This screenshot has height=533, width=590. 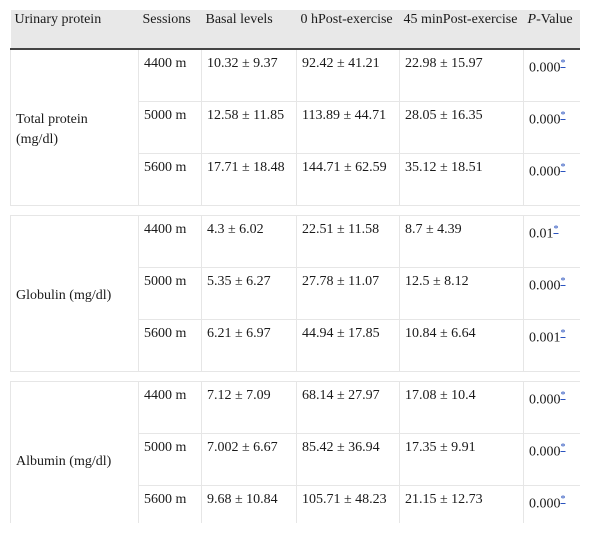 What do you see at coordinates (348, 345) in the screenshot?
I see `post-0h-cell: 44.94 ± 17.85` at bounding box center [348, 345].